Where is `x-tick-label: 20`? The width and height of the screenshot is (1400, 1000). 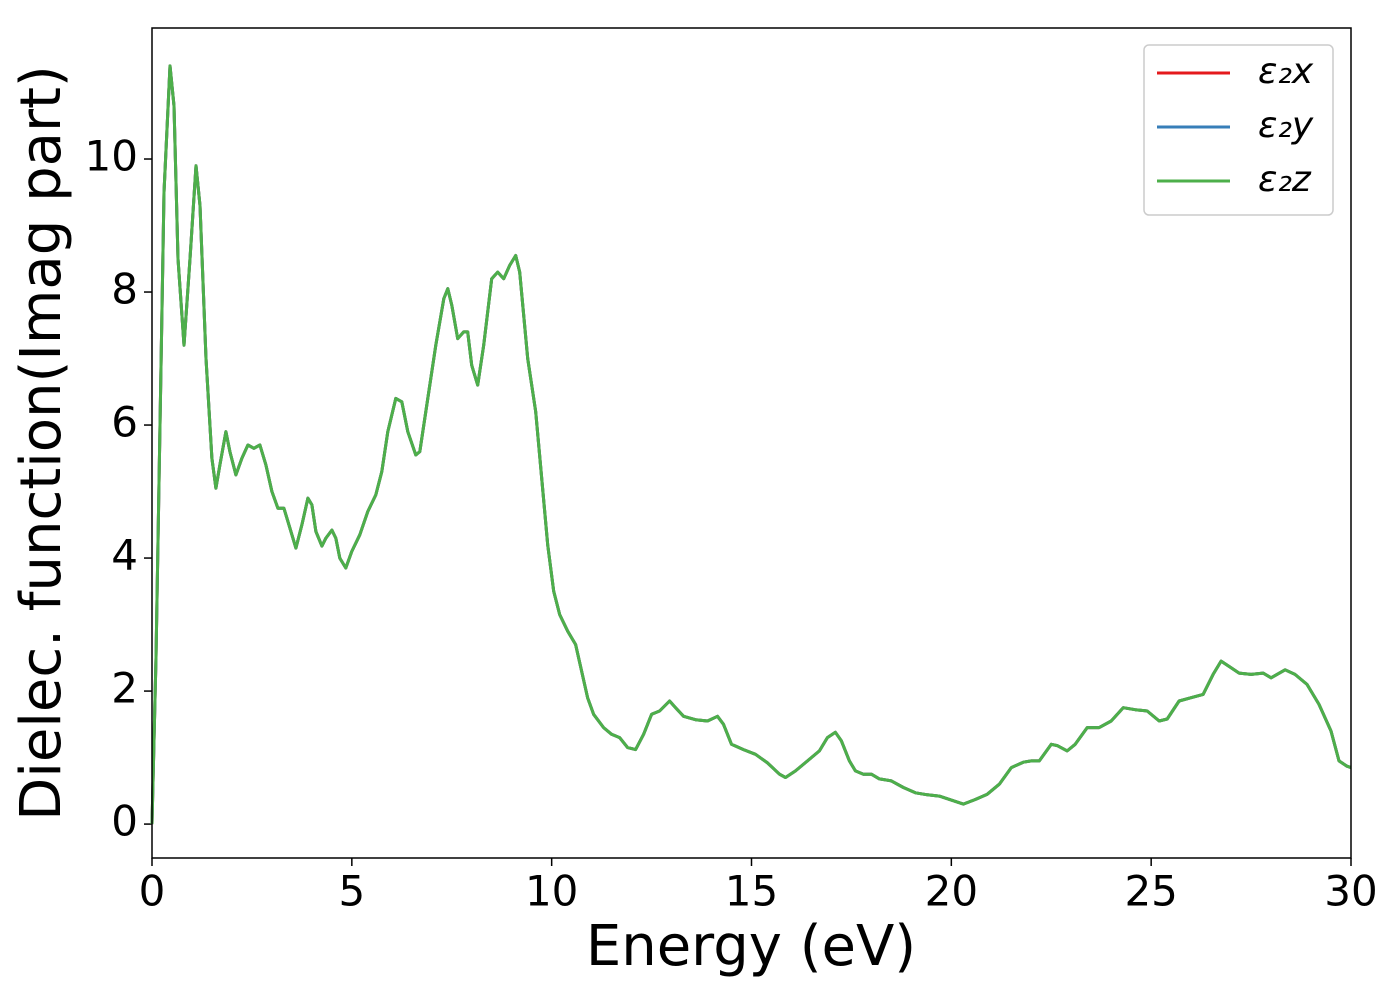
x-tick-label: 20 is located at coordinates (951, 891).